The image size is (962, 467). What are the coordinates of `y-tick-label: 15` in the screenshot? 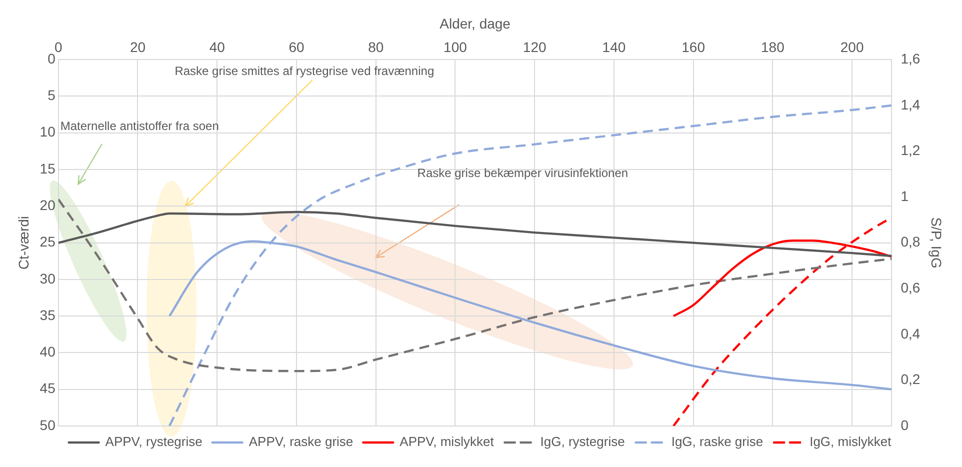 It's located at (48, 168).